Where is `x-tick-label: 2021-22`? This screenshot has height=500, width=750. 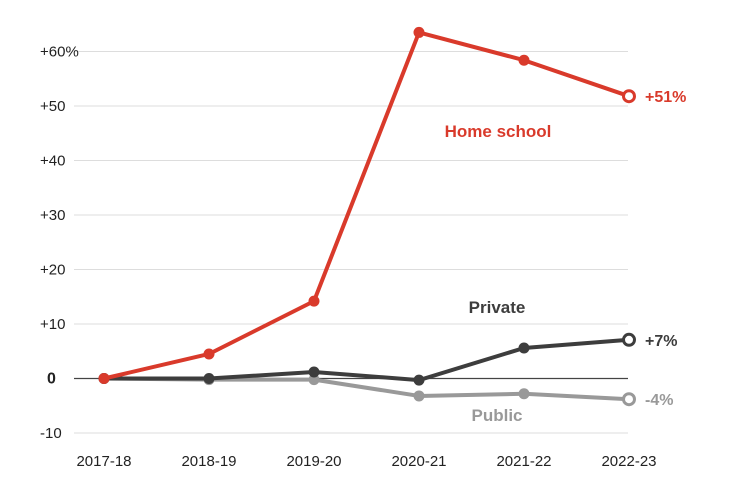
x-tick-label: 2021-22 is located at coordinates (523, 461).